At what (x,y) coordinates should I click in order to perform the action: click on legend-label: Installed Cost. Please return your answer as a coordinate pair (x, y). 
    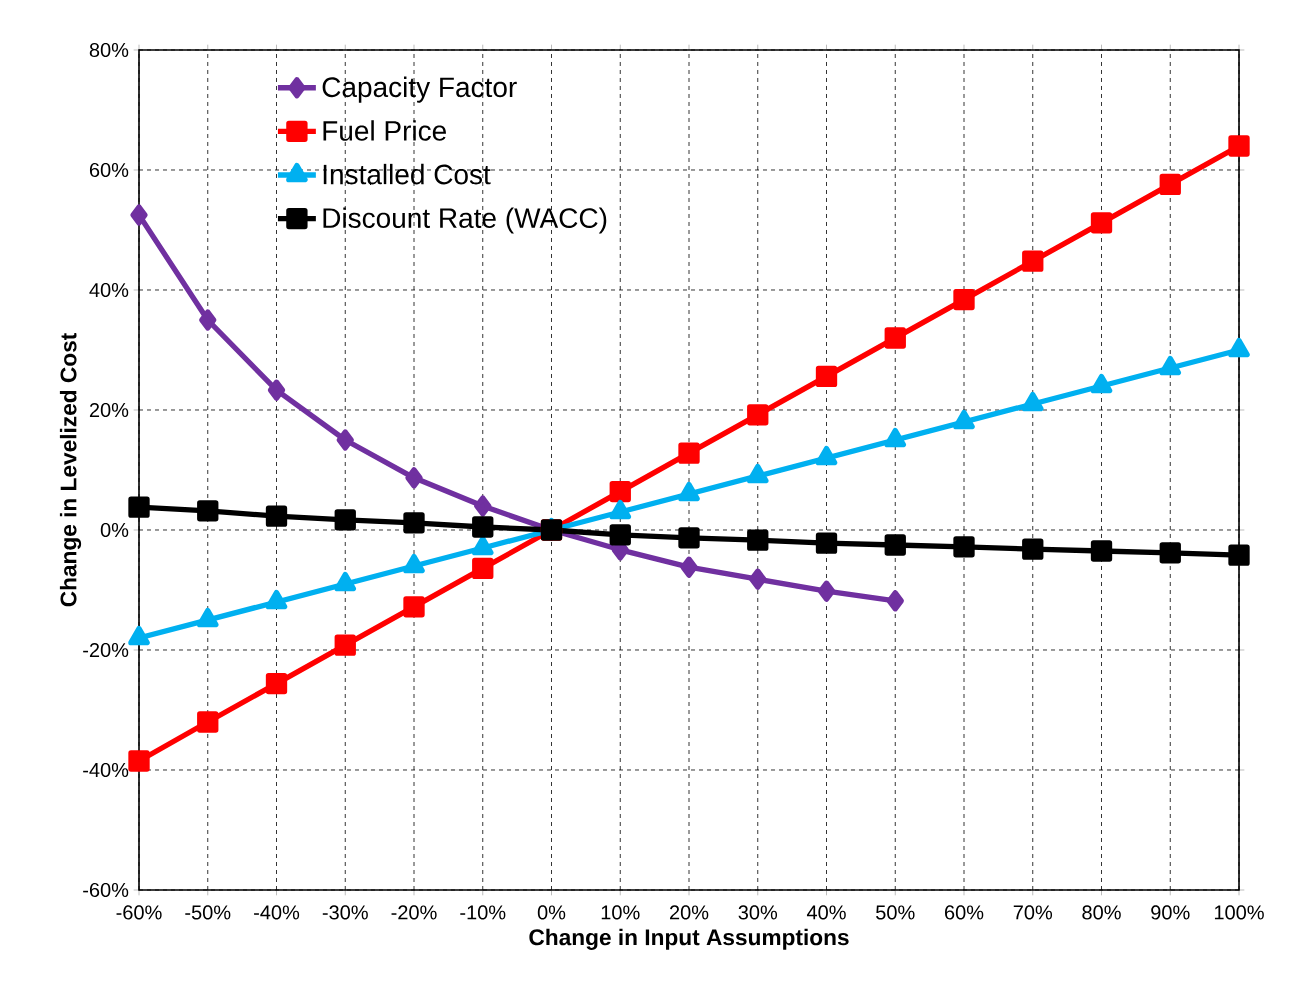
    Looking at the image, I should click on (407, 174).